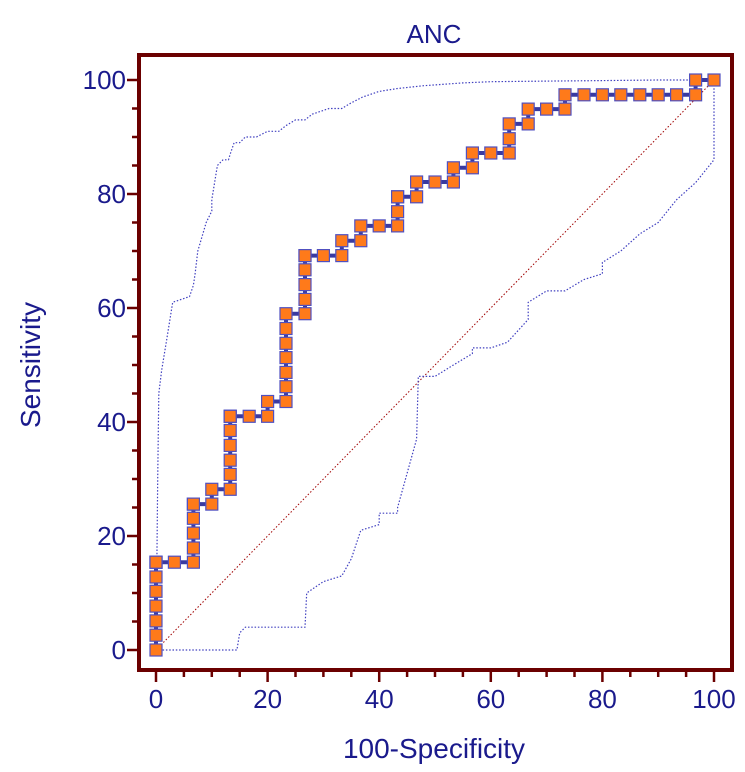 The width and height of the screenshot is (745, 772). I want to click on y-tick-label: 100, so click(104, 80).